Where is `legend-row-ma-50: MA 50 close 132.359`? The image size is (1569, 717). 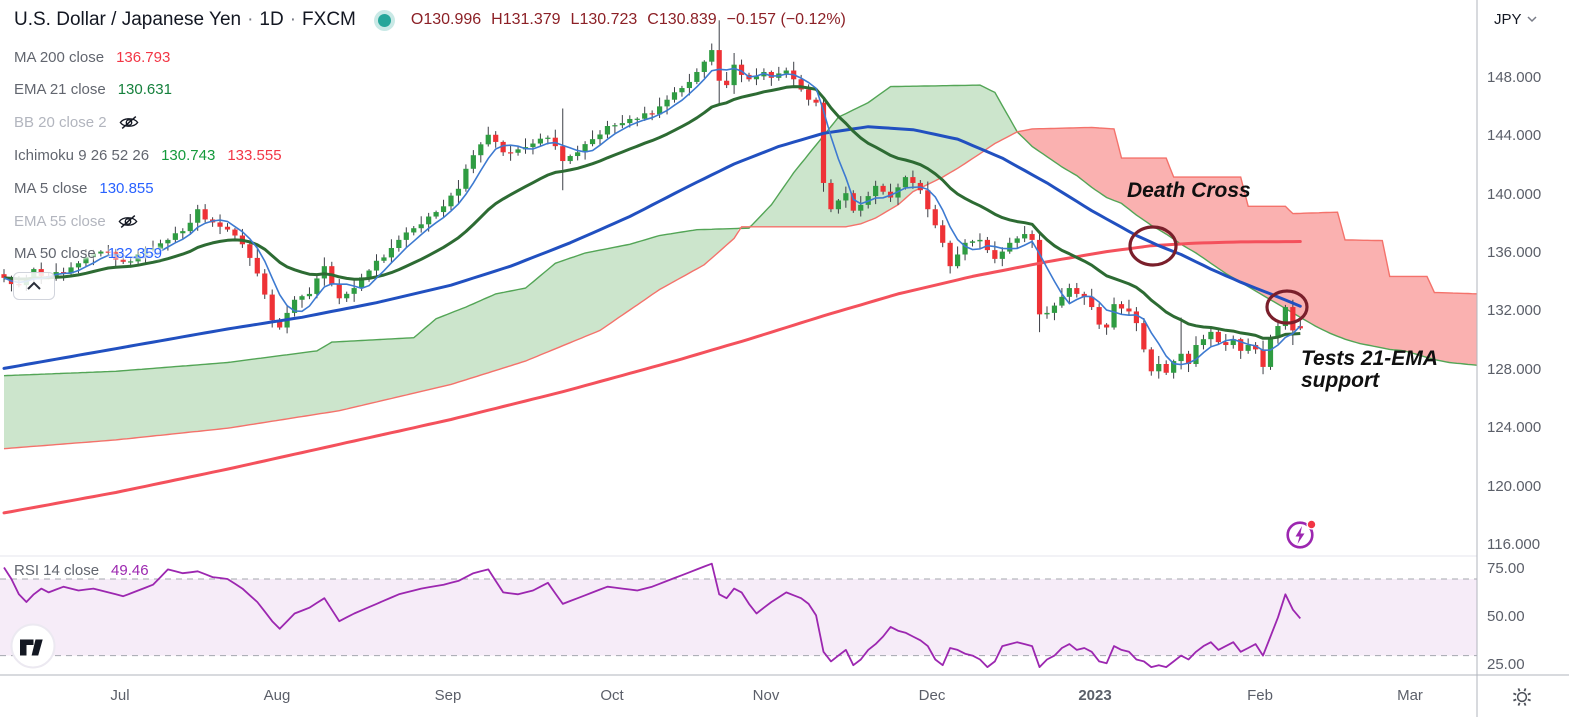
legend-row-ma-50: MA 50 close 132.359 is located at coordinates (88, 254).